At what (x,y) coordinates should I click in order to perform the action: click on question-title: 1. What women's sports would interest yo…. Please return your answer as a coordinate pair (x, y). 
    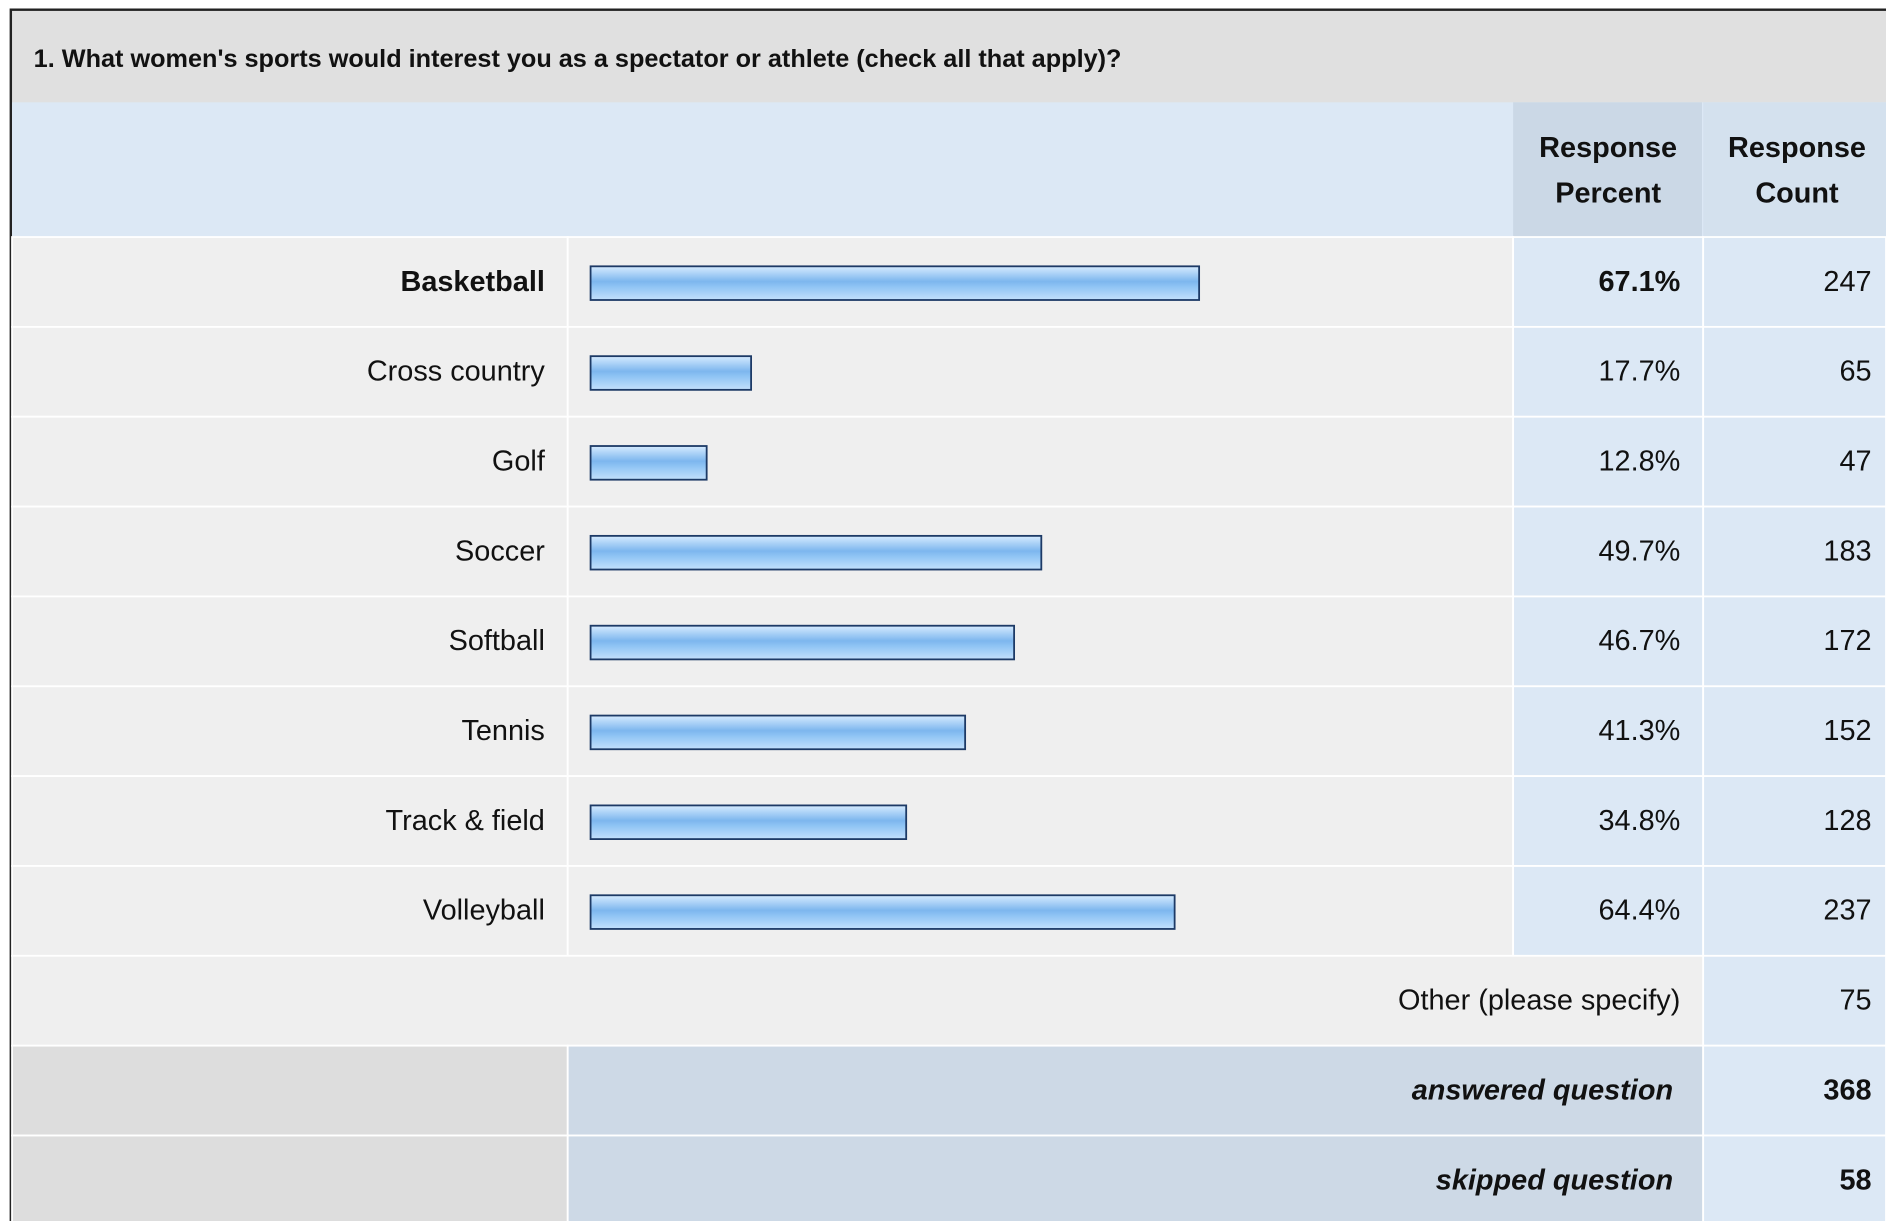
    Looking at the image, I should click on (578, 59).